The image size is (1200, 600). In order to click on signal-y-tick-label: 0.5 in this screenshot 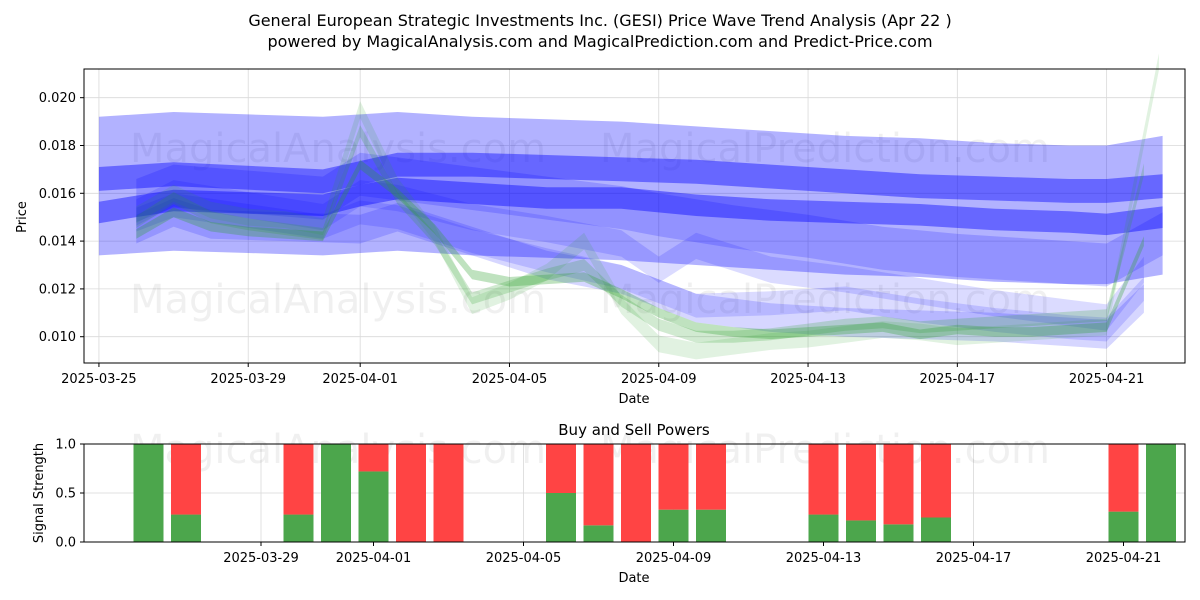, I will do `click(65, 494)`.